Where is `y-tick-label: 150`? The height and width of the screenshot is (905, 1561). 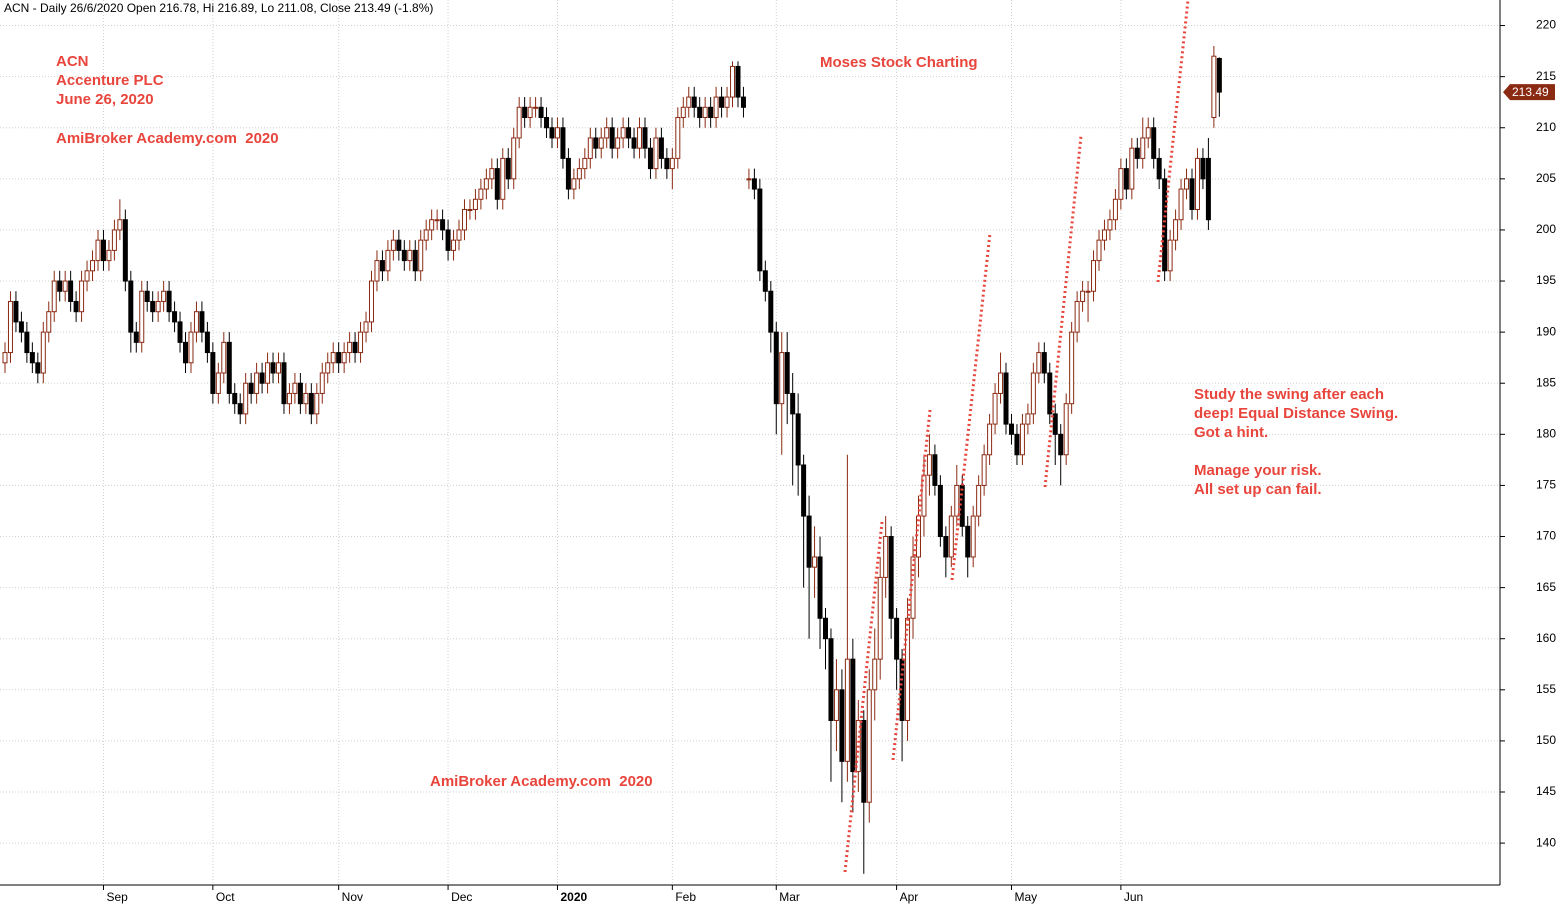
y-tick-label: 150 is located at coordinates (1546, 740).